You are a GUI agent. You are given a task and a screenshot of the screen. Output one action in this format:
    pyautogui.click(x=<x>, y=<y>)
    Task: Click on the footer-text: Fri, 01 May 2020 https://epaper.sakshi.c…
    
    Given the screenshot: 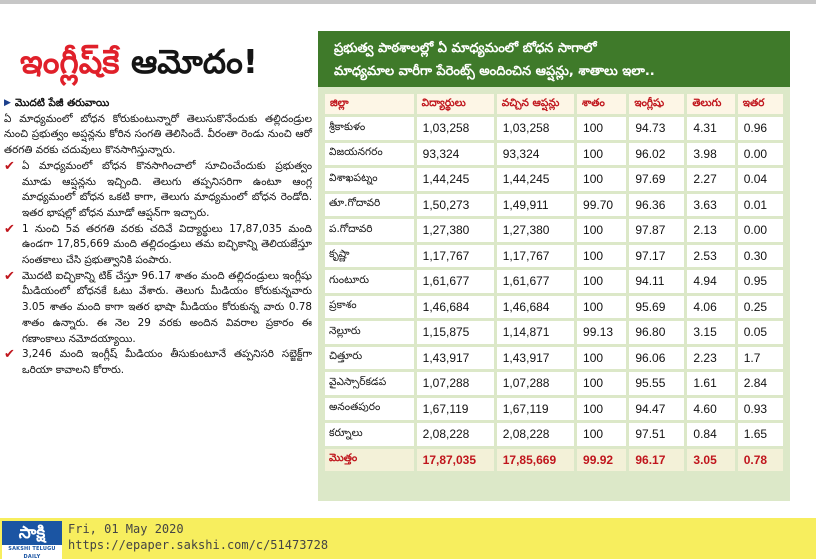 What is the action you would take?
    pyautogui.click(x=198, y=537)
    